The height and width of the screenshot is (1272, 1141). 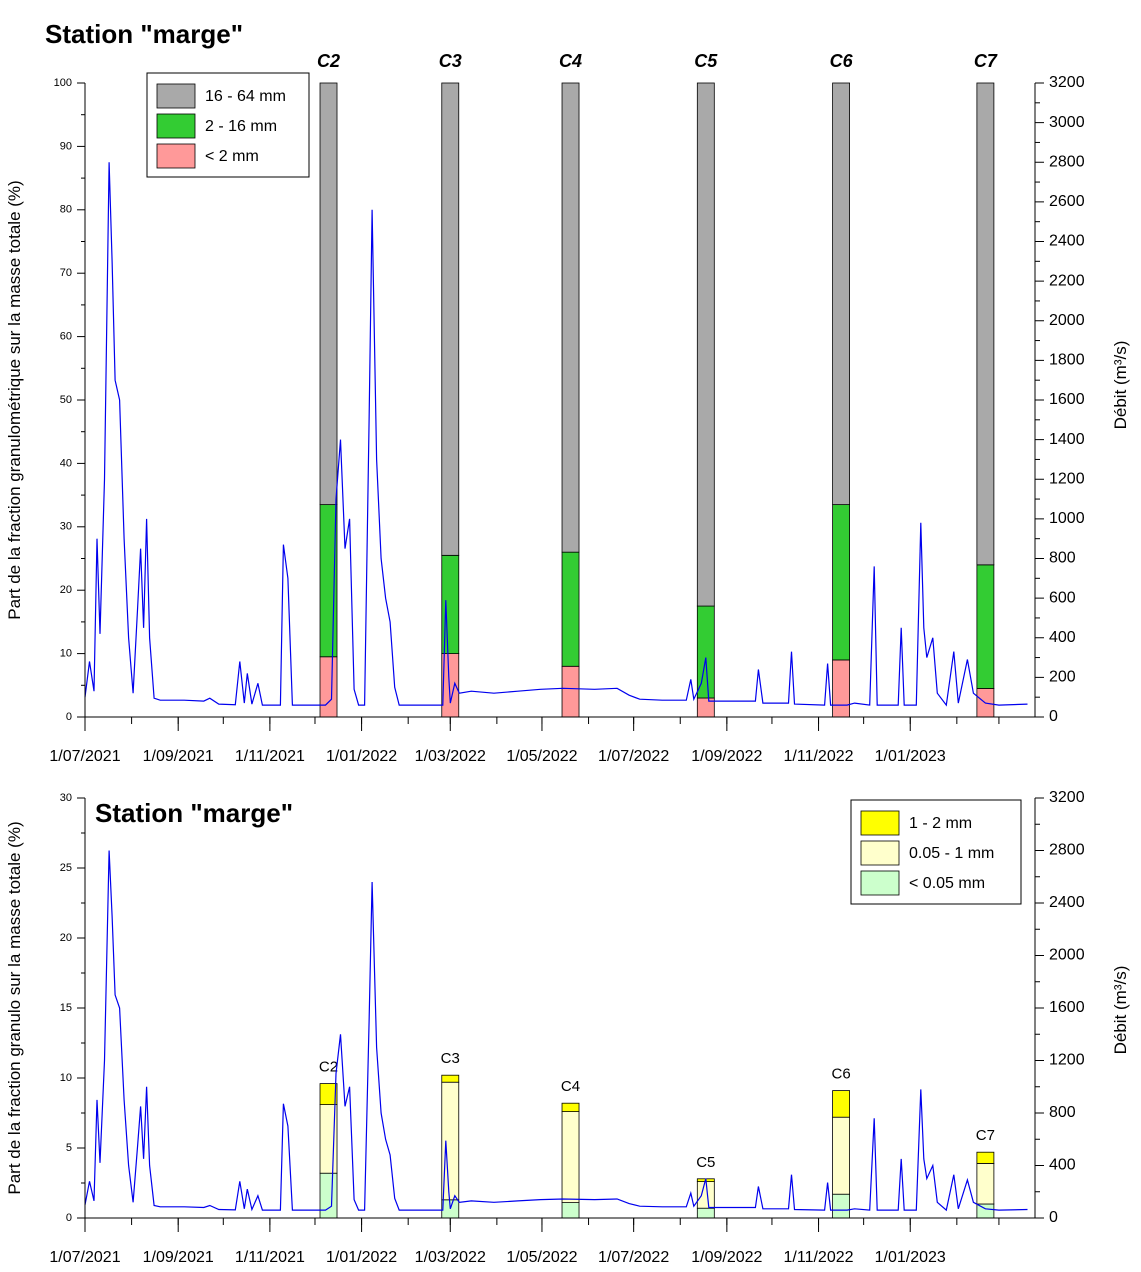 I want to click on legend-label: 1 - 2 mm, so click(x=940, y=823).